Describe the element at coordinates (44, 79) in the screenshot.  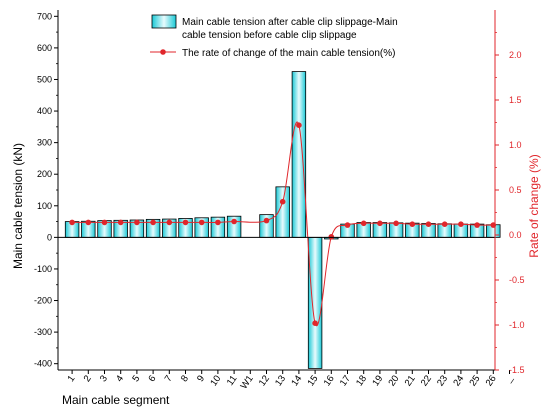
I see `left-tick-label: 500` at that location.